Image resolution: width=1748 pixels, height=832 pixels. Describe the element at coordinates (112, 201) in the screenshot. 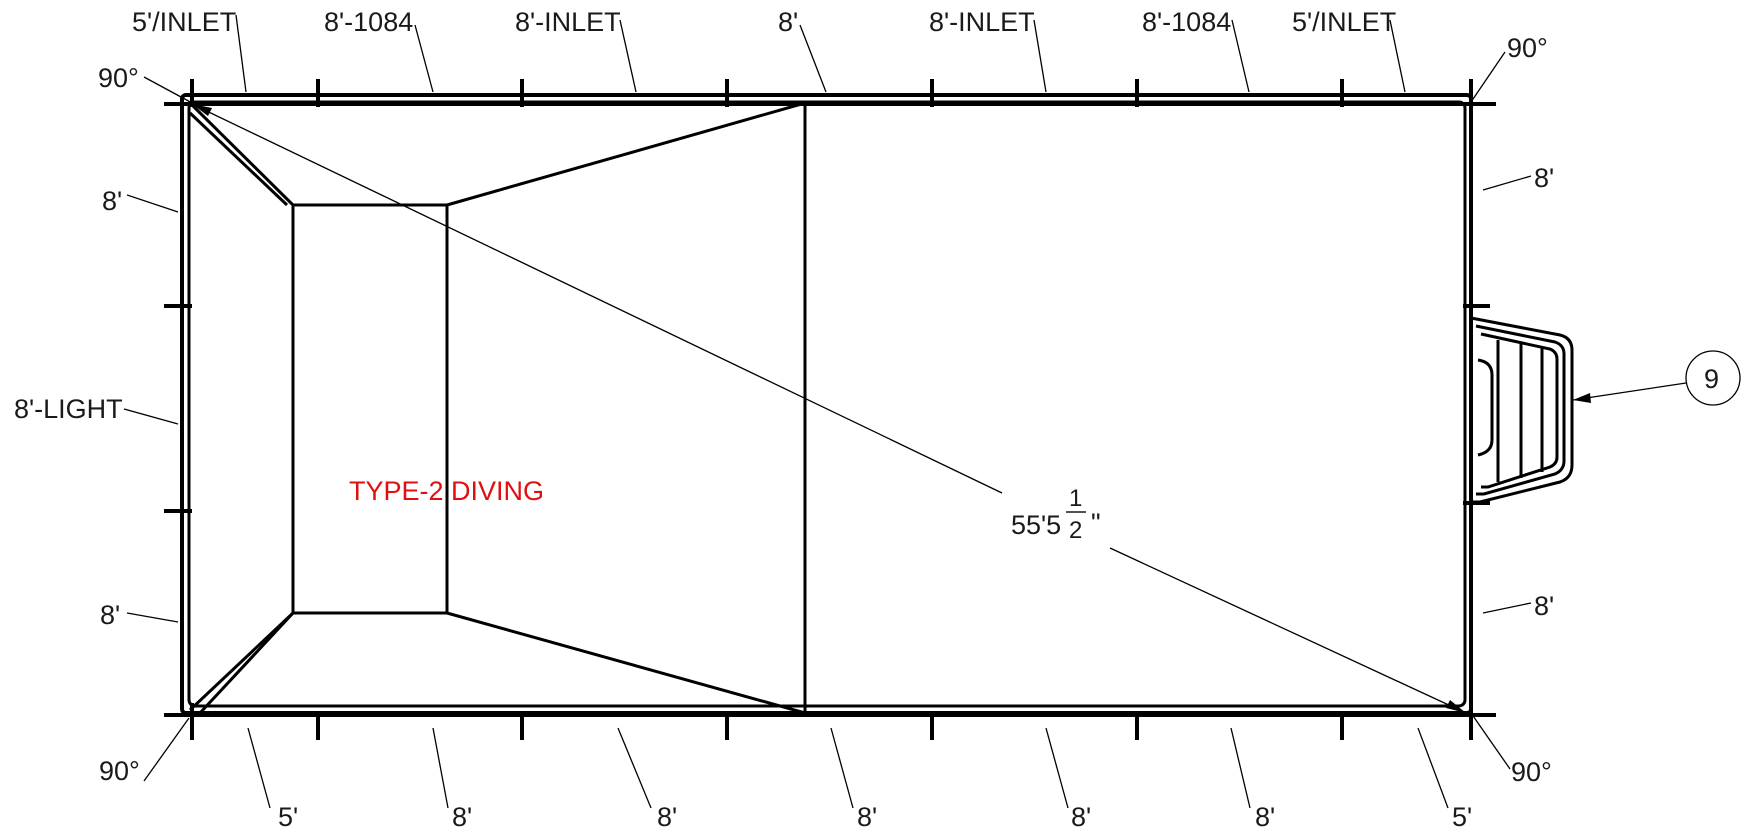

I see `left-upper-label: 8'` at that location.